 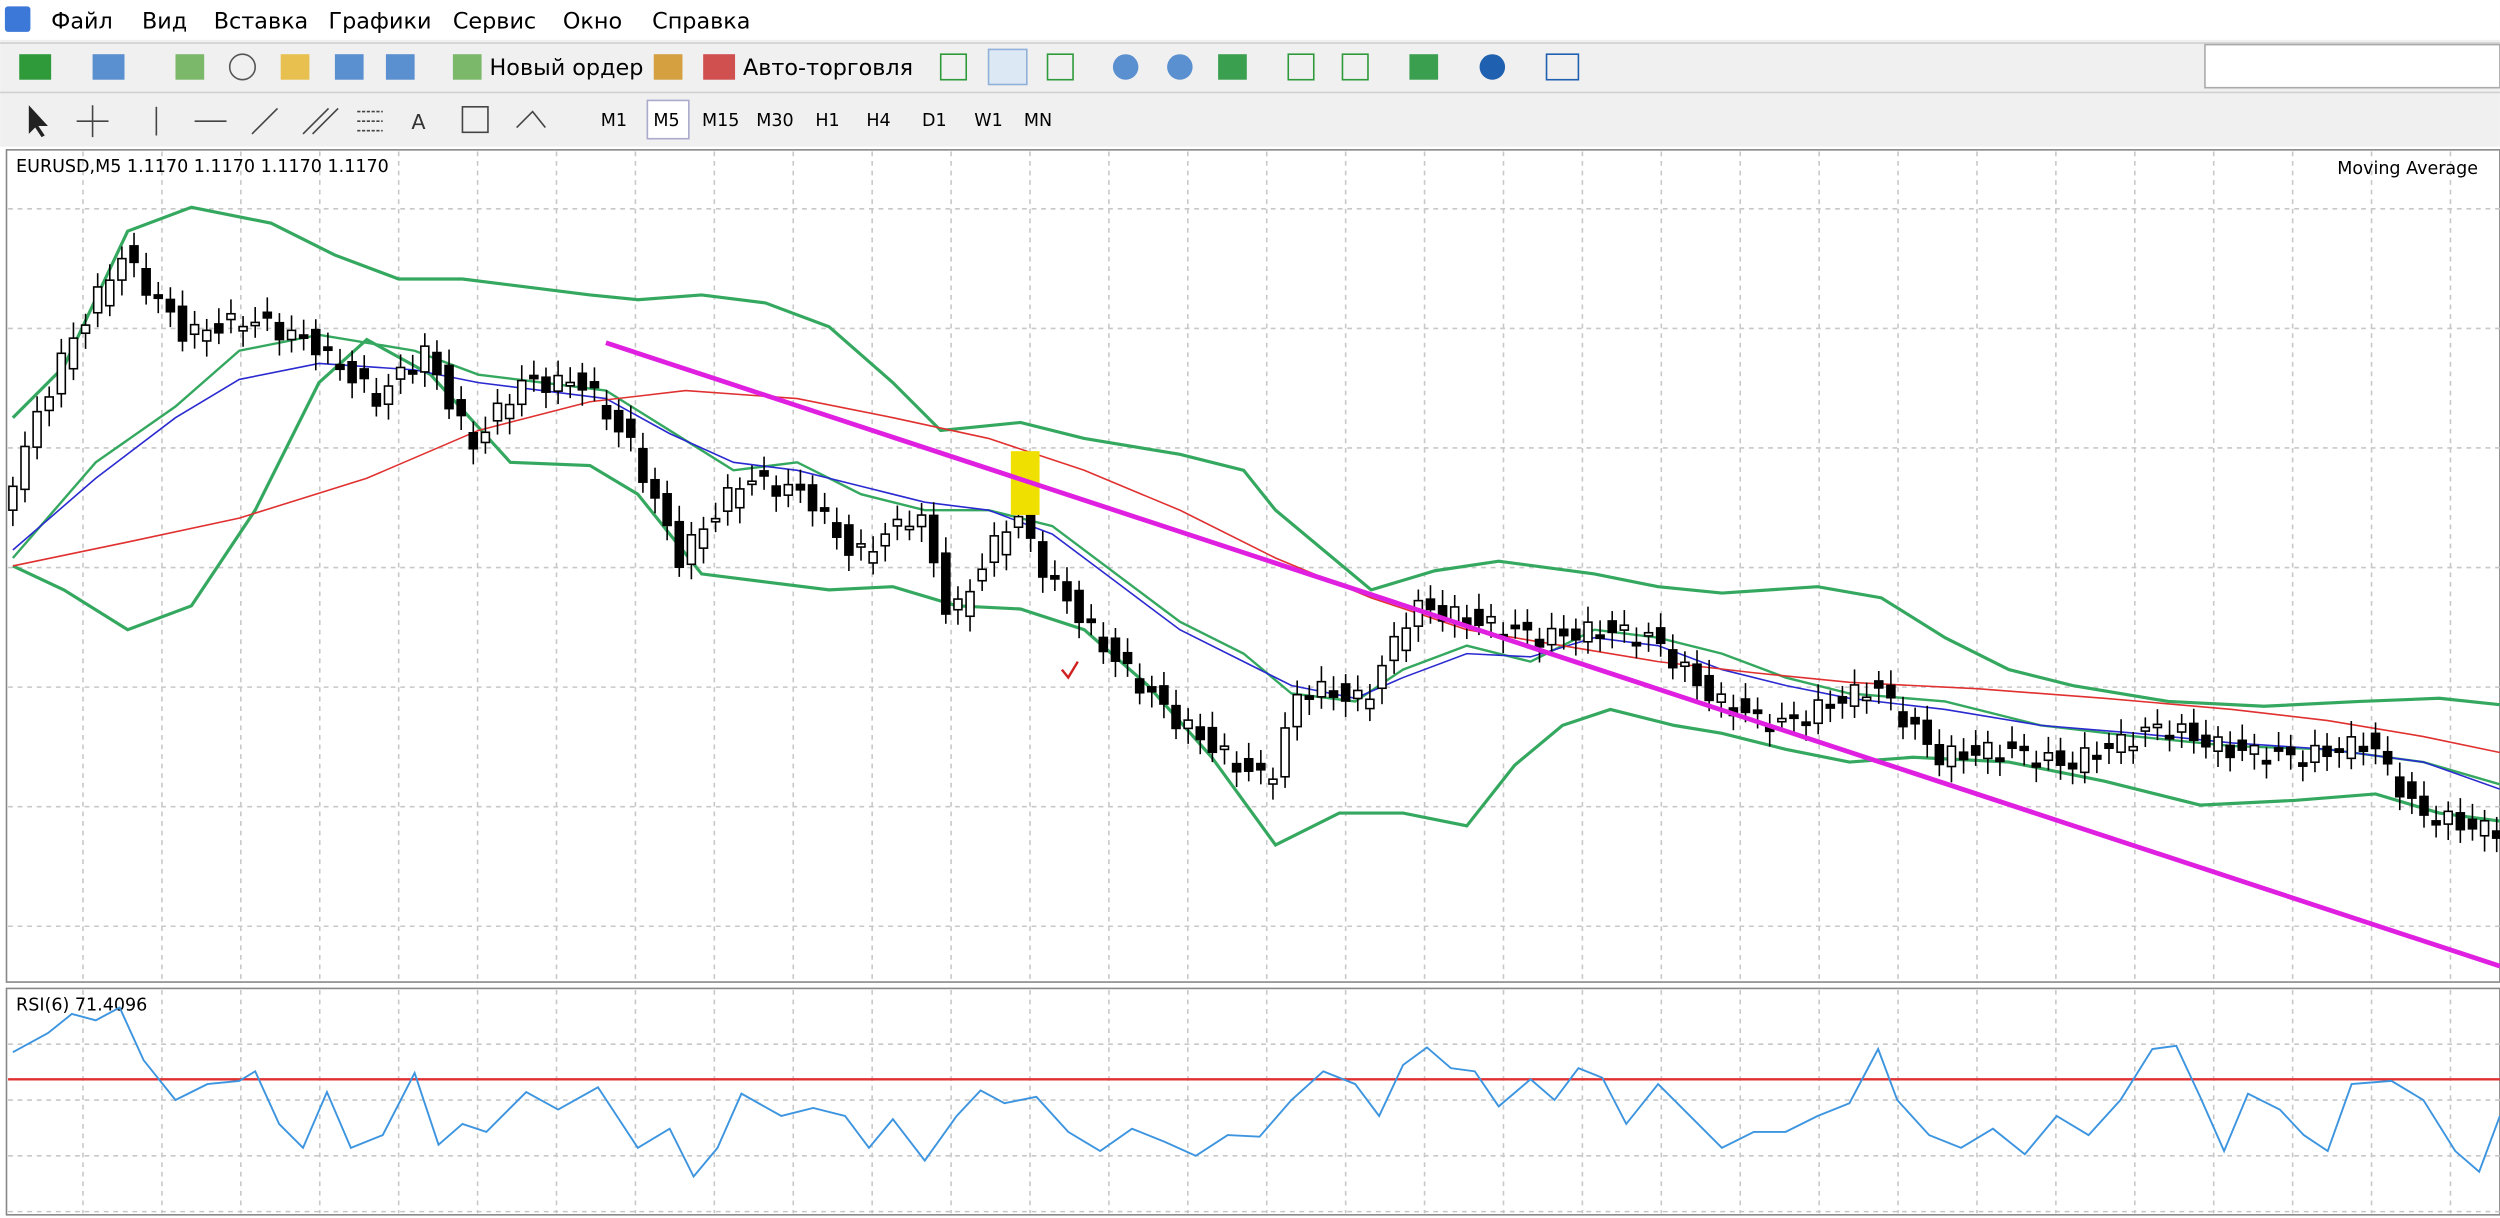 What do you see at coordinates (828, 68) in the screenshot?
I see `auto-trading-button: Авто-торговля` at bounding box center [828, 68].